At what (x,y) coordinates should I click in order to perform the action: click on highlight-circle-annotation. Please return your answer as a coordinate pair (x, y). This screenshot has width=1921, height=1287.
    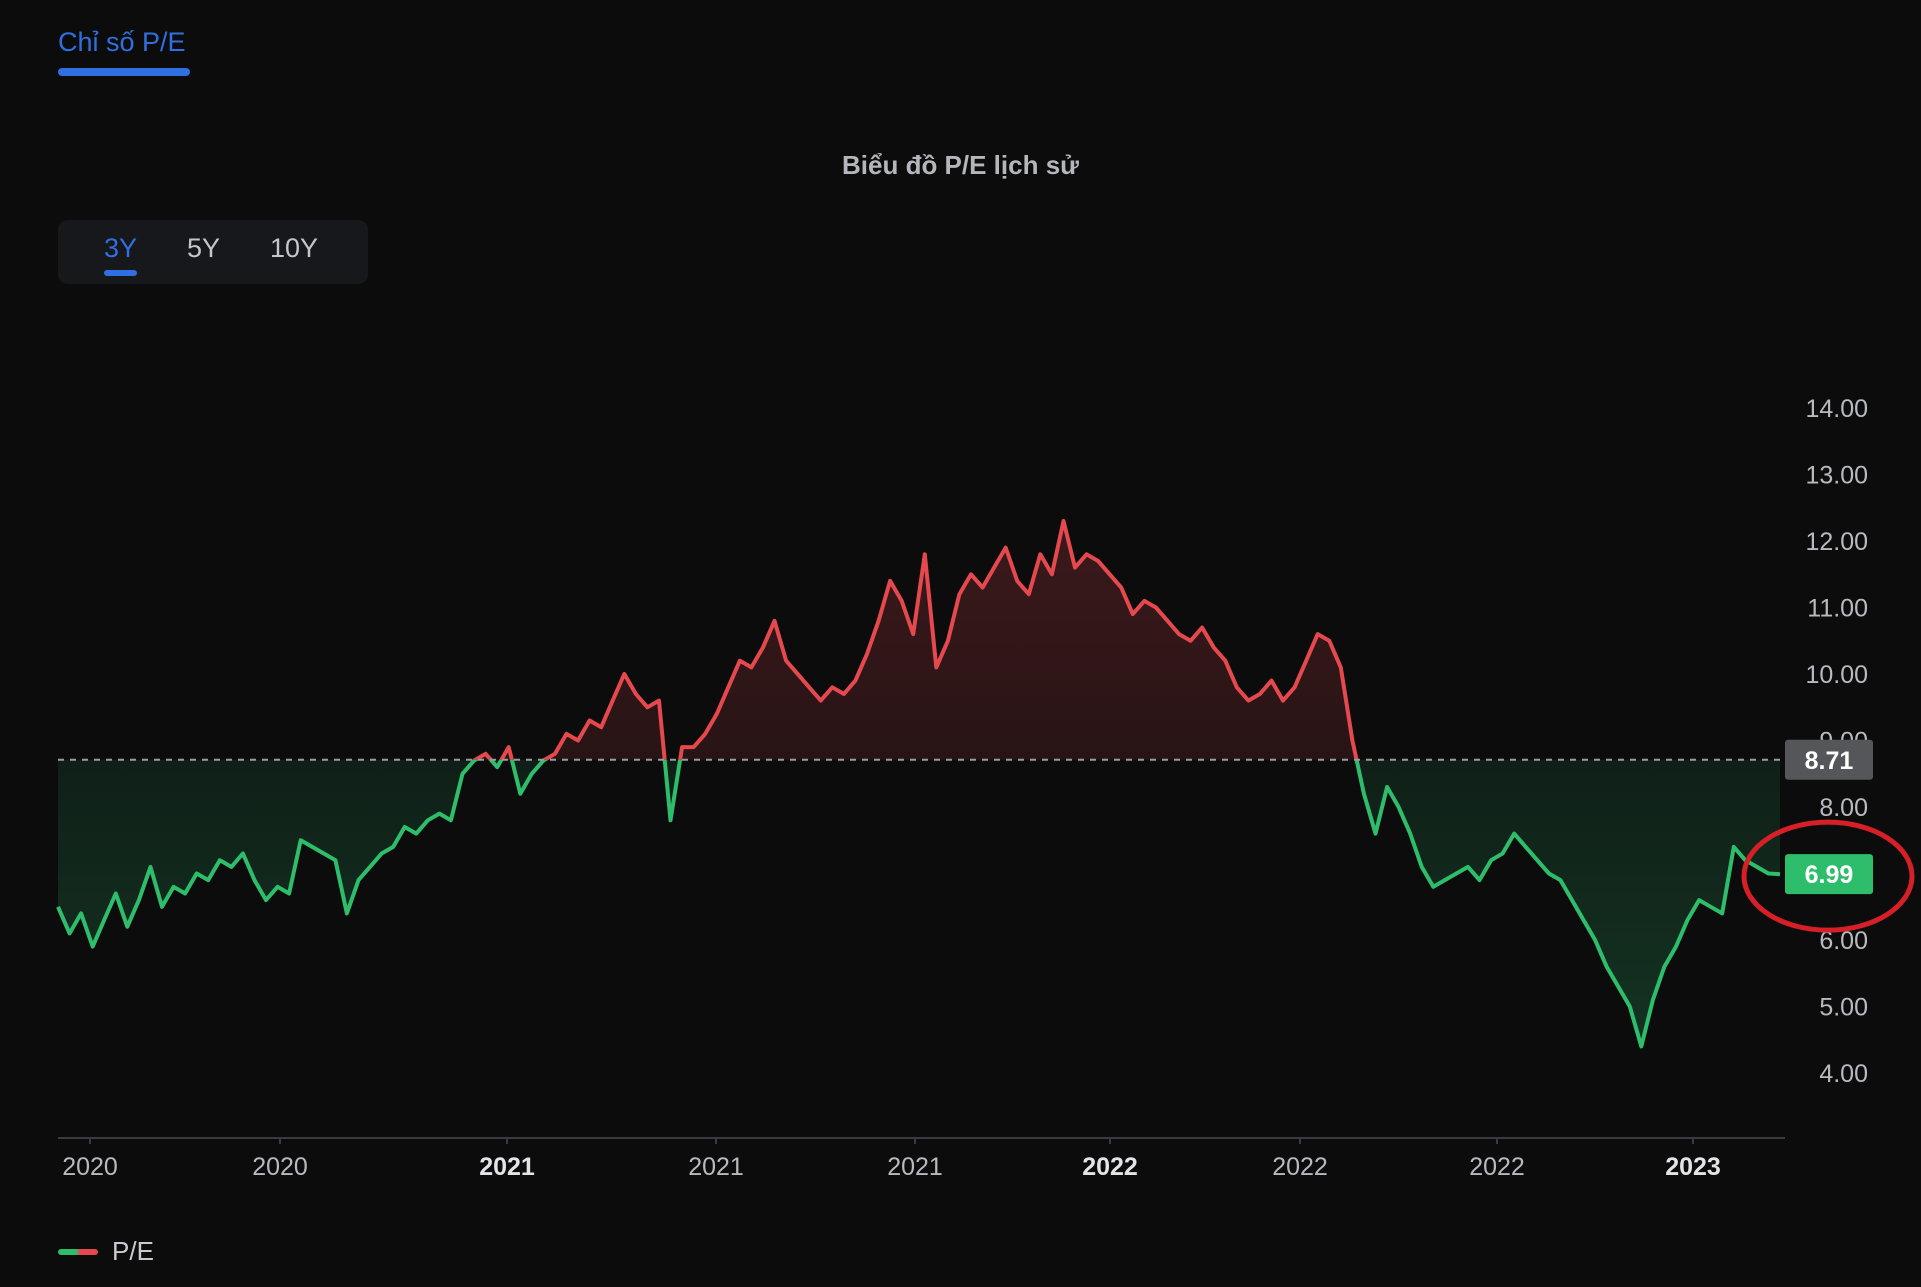
    Looking at the image, I should click on (1828, 876).